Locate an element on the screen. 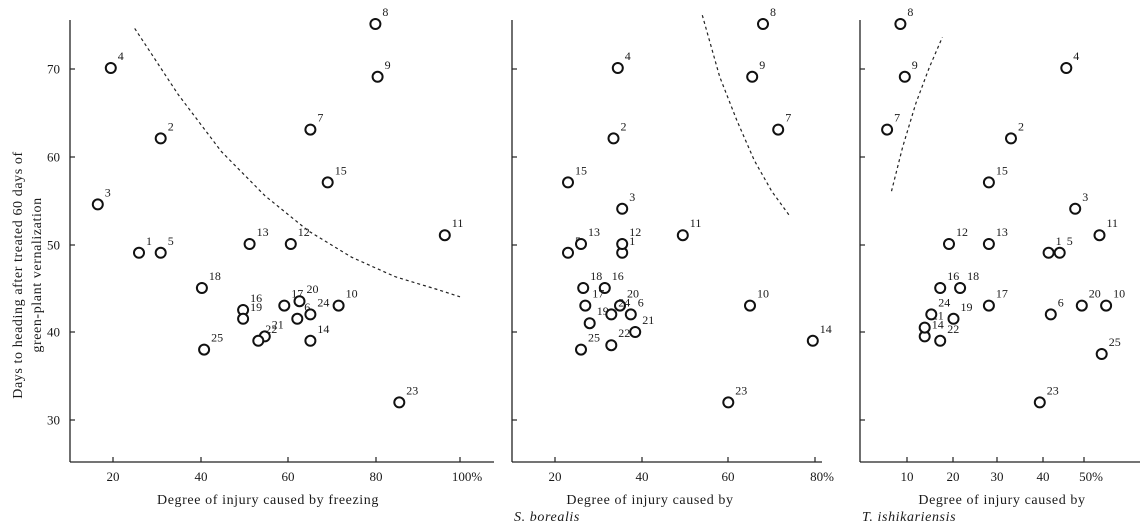  point-label-16: 16 is located at coordinates (953, 276).